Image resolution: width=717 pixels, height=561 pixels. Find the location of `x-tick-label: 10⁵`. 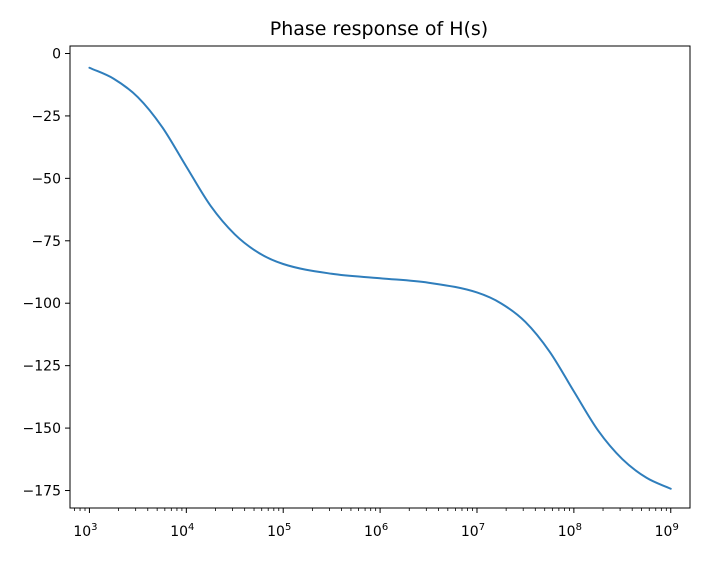

x-tick-label: 10⁵ is located at coordinates (279, 531).